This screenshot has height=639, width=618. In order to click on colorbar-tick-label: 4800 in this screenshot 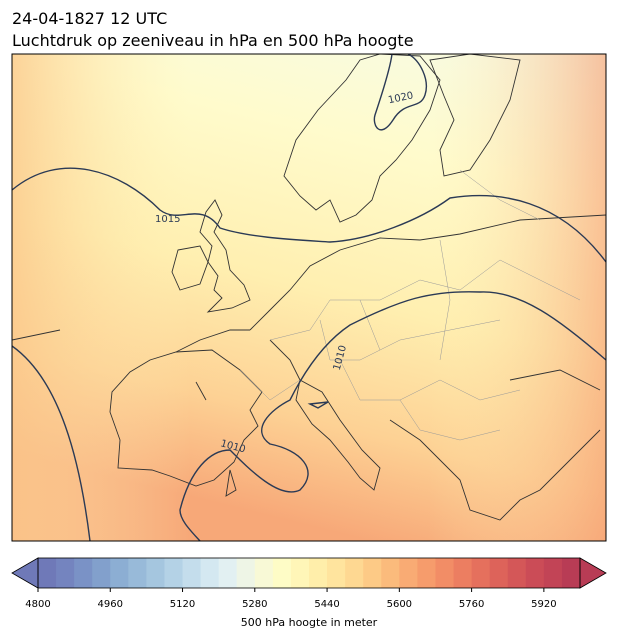, I will do `click(37, 604)`.